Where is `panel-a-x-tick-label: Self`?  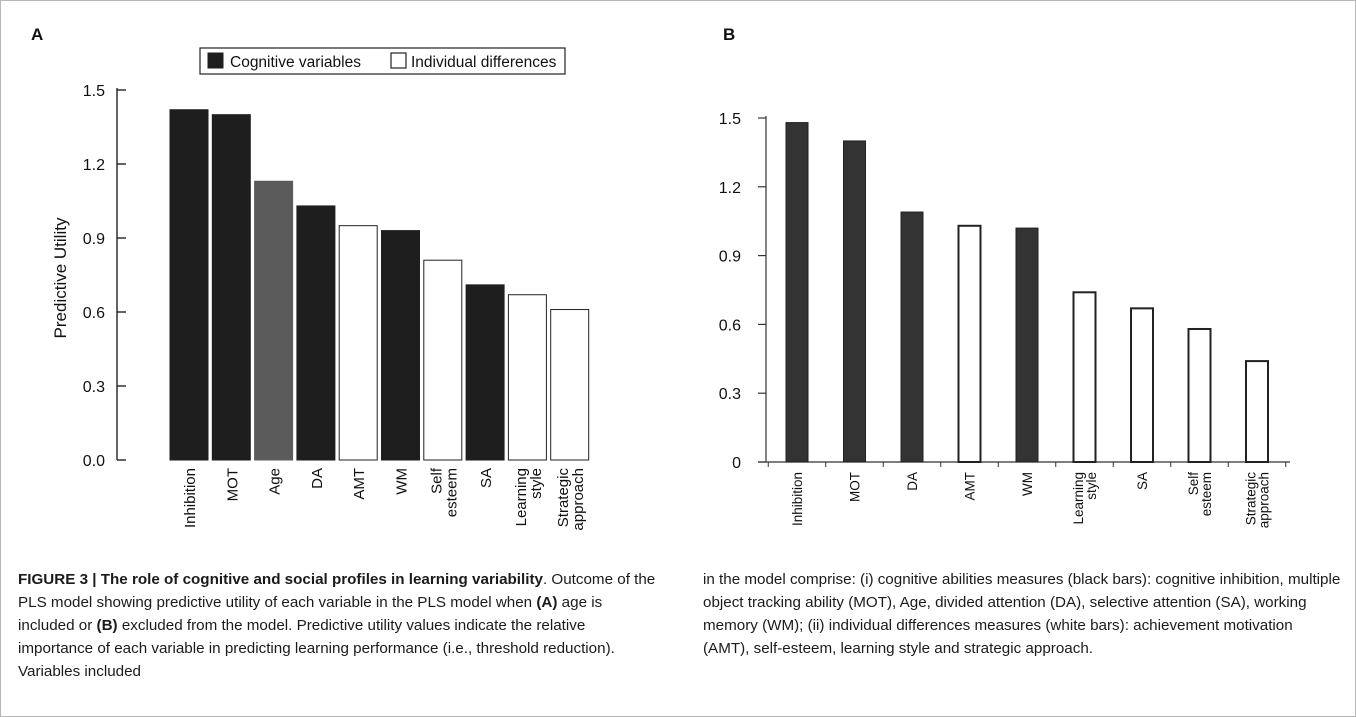 panel-a-x-tick-label: Self is located at coordinates (436, 480).